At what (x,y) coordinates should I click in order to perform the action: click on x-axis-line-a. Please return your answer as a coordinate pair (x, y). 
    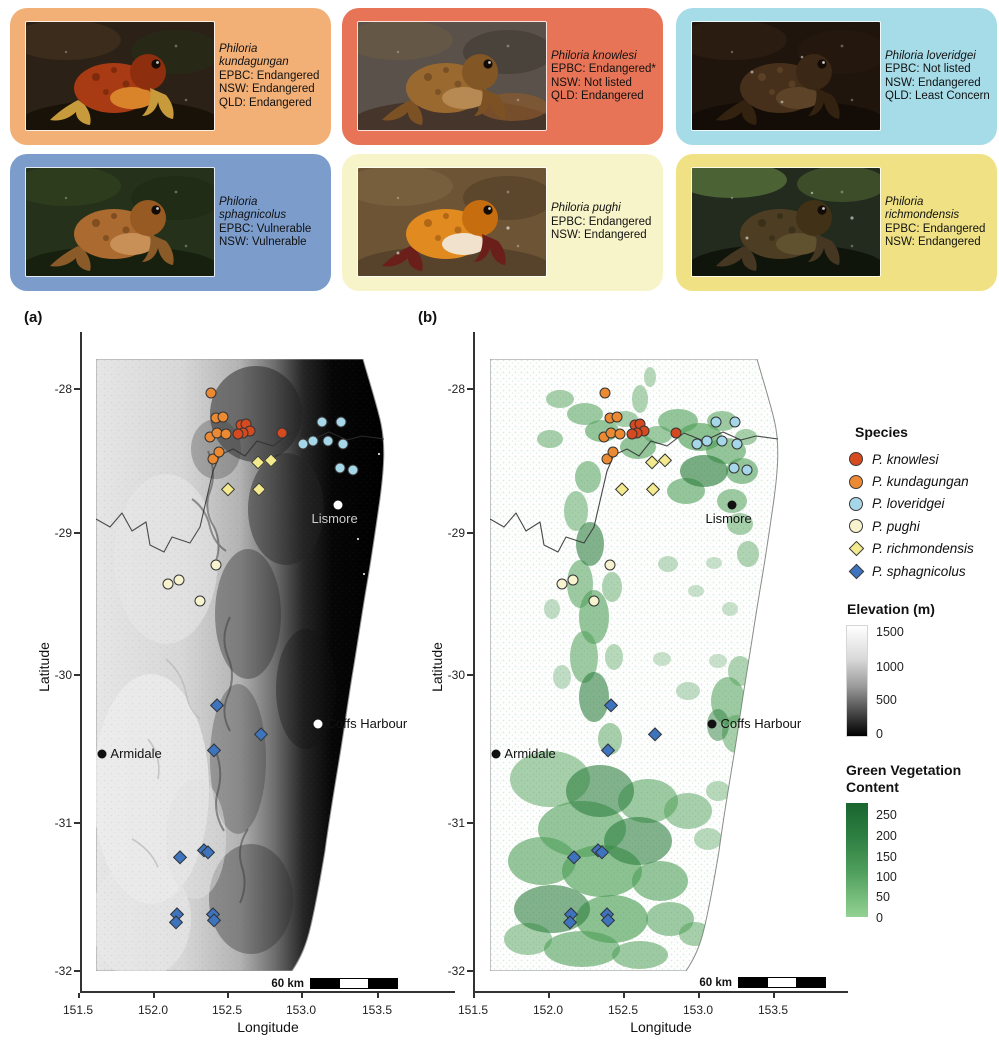
    Looking at the image, I should click on (267, 992).